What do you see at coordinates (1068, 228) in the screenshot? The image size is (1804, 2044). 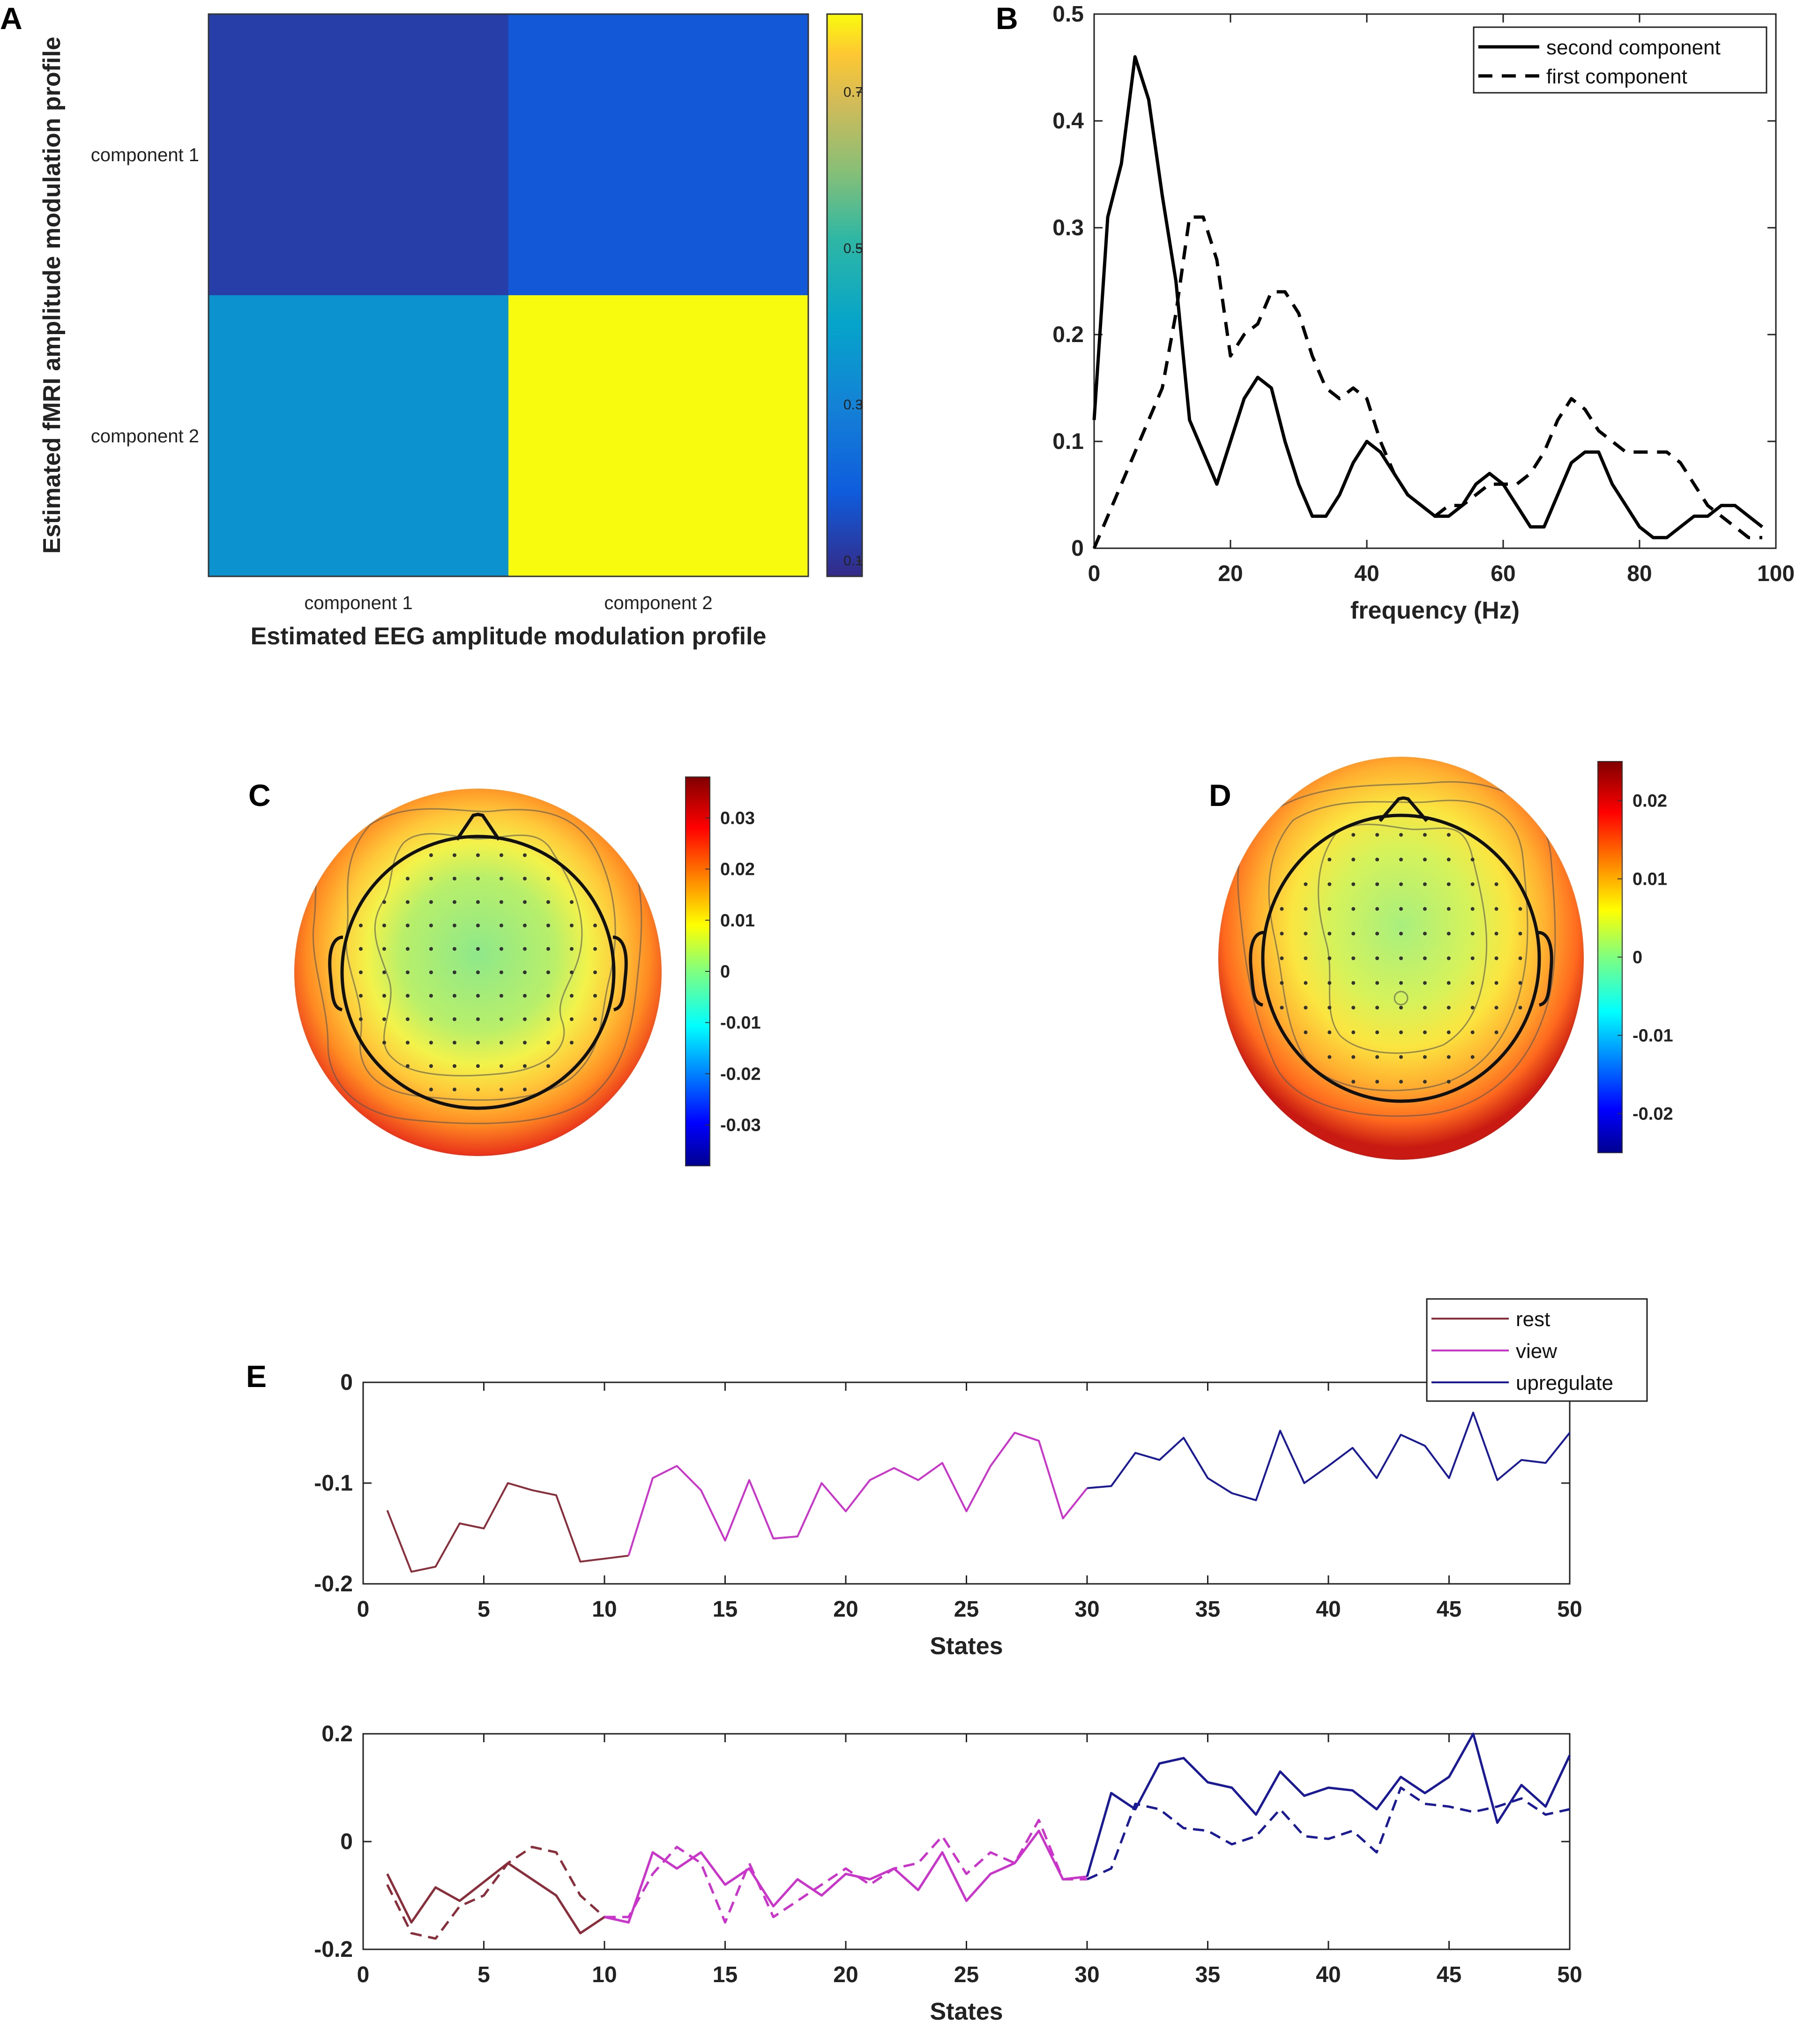 I see `y-tick-label: 0.3` at bounding box center [1068, 228].